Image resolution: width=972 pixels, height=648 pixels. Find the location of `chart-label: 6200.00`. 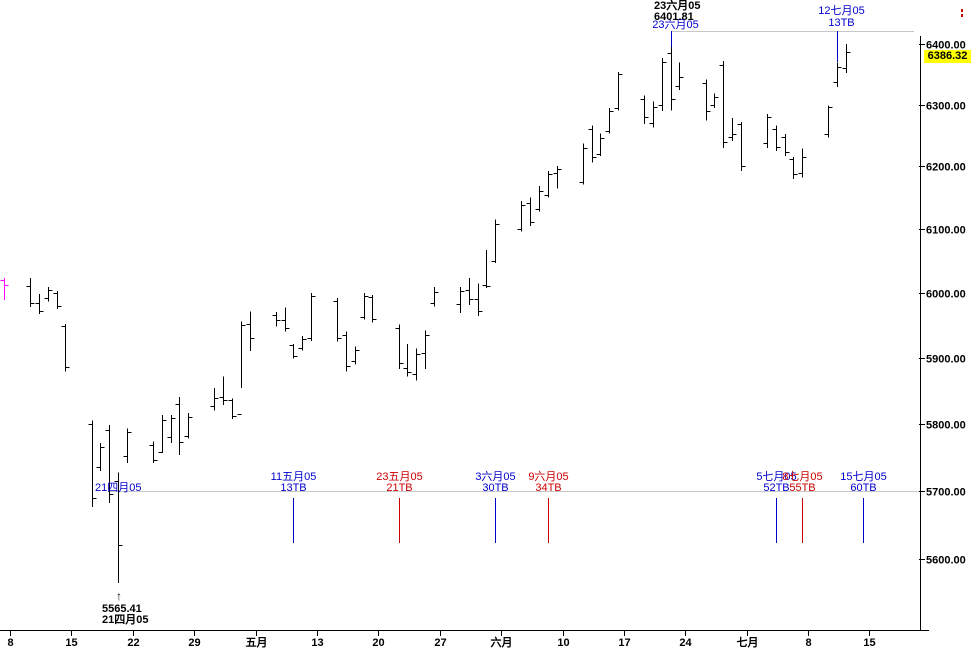

chart-label: 6200.00 is located at coordinates (946, 168).